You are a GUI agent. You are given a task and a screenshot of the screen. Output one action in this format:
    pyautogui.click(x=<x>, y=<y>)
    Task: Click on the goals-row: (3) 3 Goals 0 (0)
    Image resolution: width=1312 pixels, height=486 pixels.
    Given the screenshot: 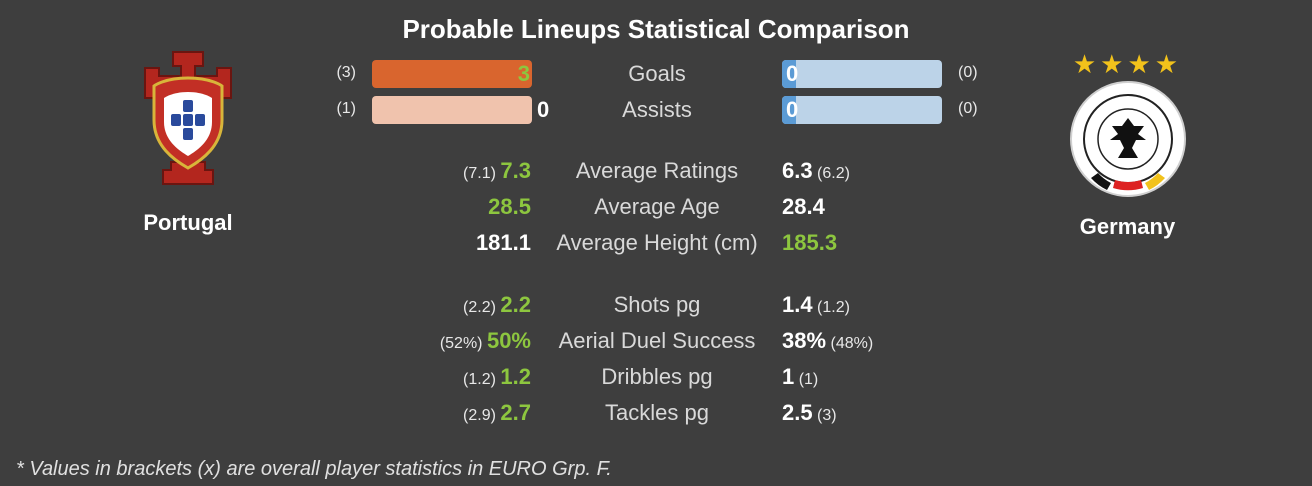 What is the action you would take?
    pyautogui.click(x=656, y=74)
    